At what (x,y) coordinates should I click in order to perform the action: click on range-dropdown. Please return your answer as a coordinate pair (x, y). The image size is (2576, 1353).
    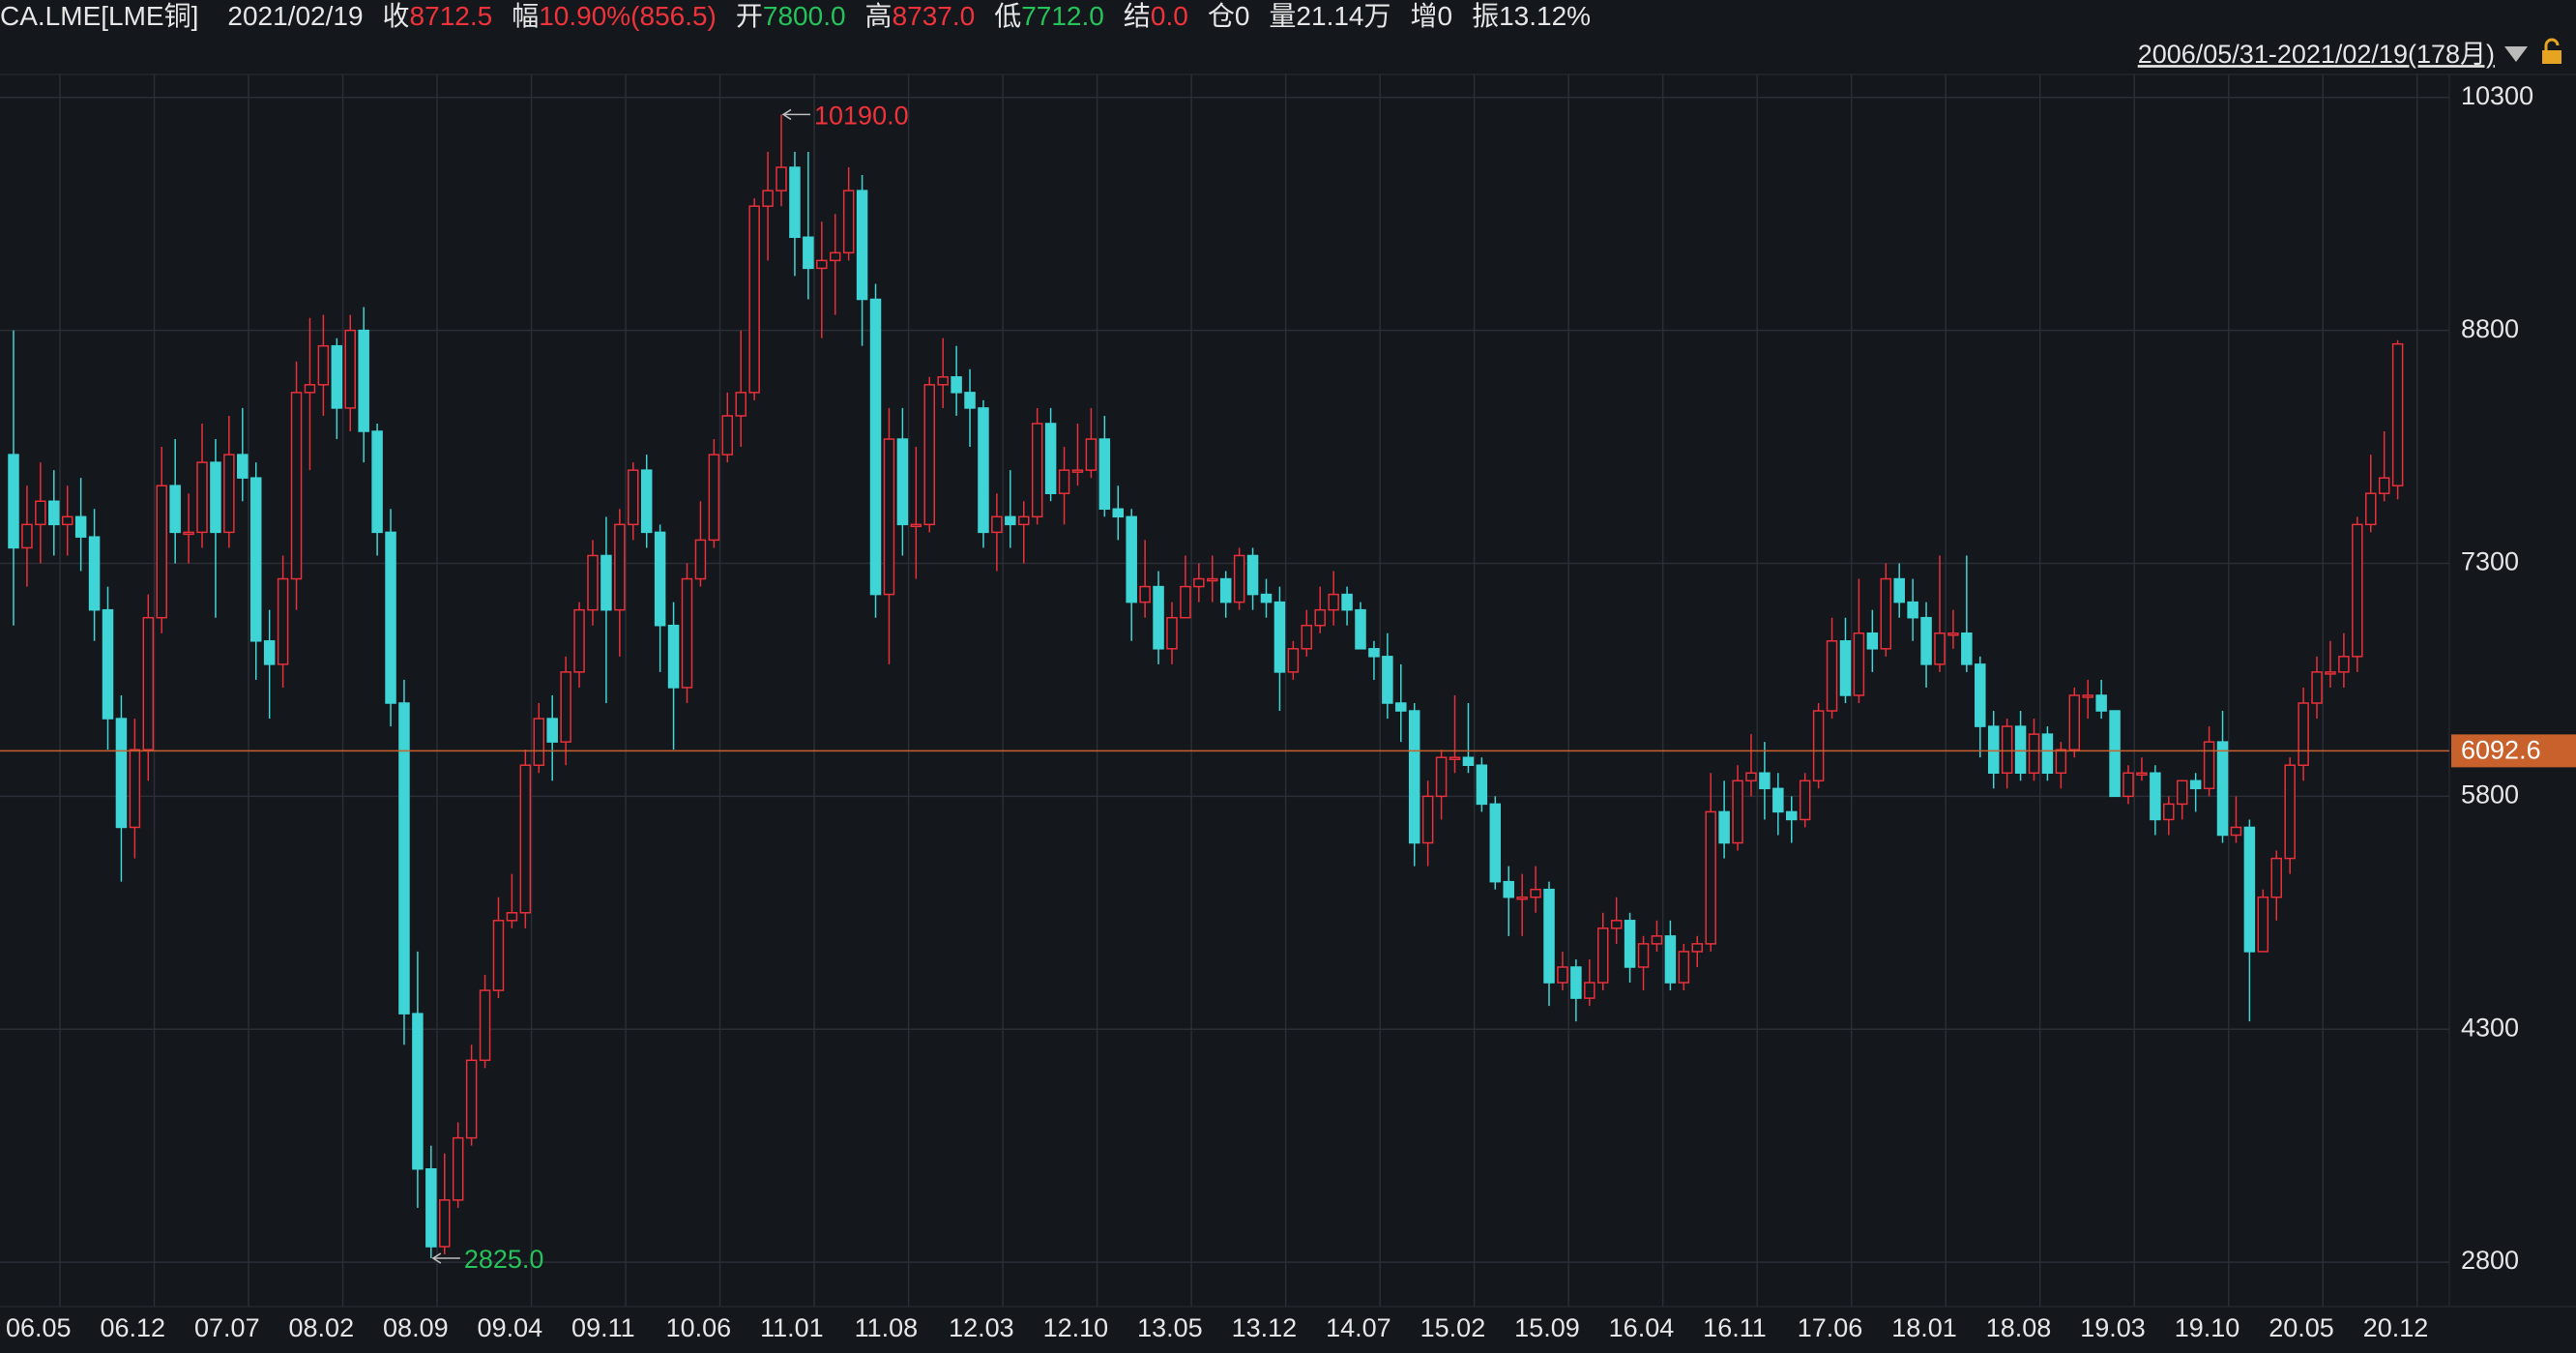
    Looking at the image, I should click on (2516, 54).